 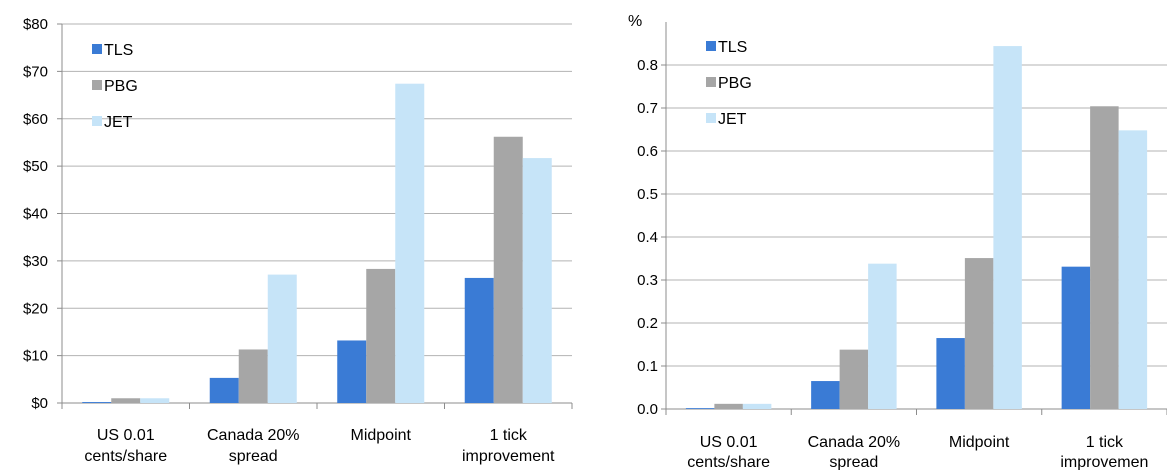 I want to click on x-category-label: improvemen, so click(x=1104, y=462).